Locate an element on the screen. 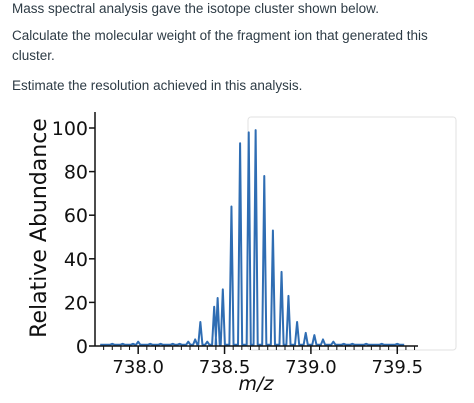 The image size is (474, 403). x-axis-ticks: 738.0 738.5 739.0 739.5 is located at coordinates (267, 362).